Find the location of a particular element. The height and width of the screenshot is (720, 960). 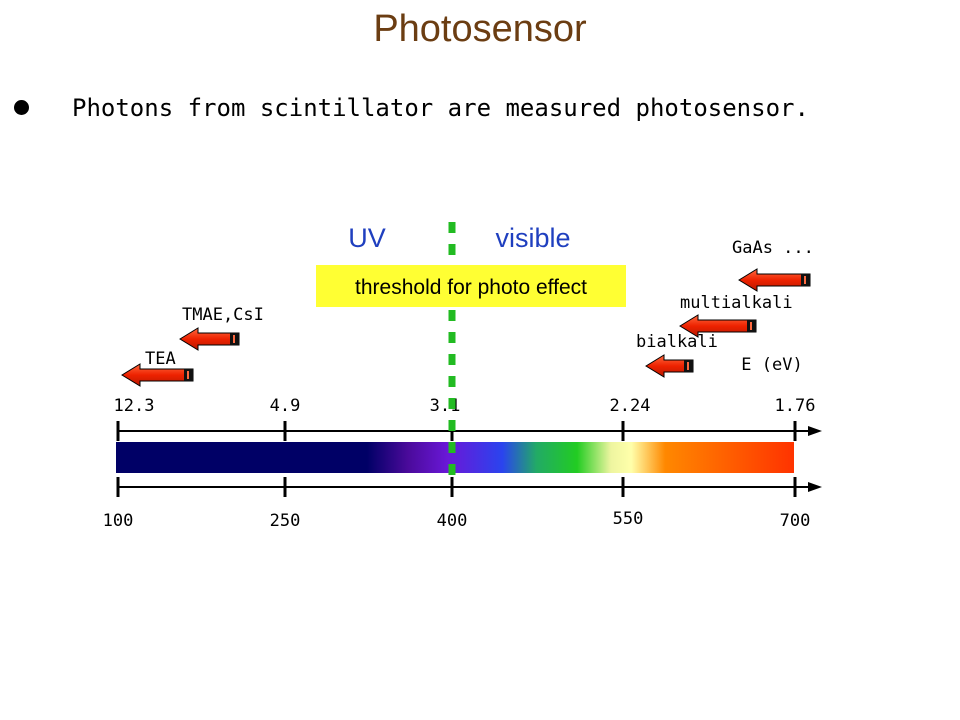

wavelength-tick-label: 400 is located at coordinates (452, 521).